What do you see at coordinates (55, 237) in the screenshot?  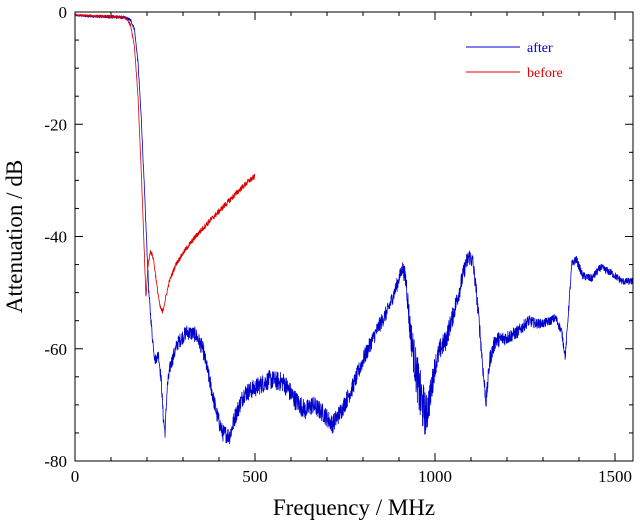 I see `y-tick-label: -40` at bounding box center [55, 237].